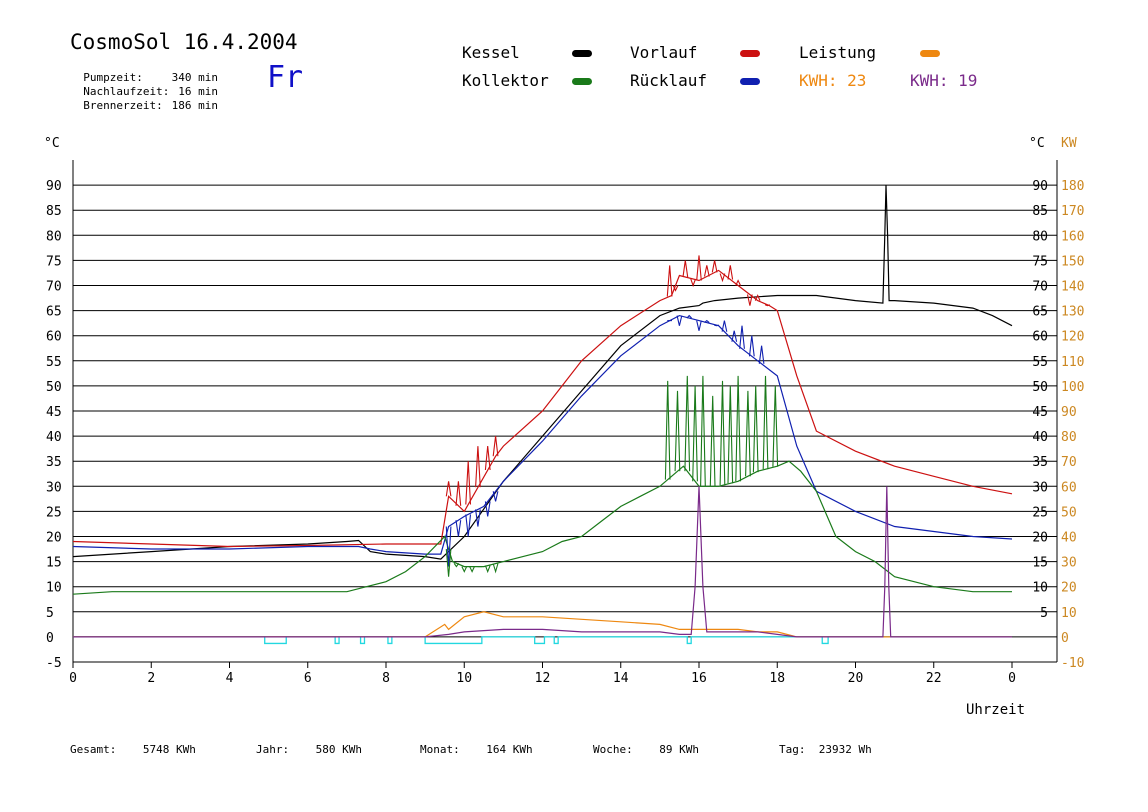 The width and height of the screenshot is (1148, 812). Describe the element at coordinates (1040, 563) in the screenshot. I see `y-tick-label-right: 15` at that location.